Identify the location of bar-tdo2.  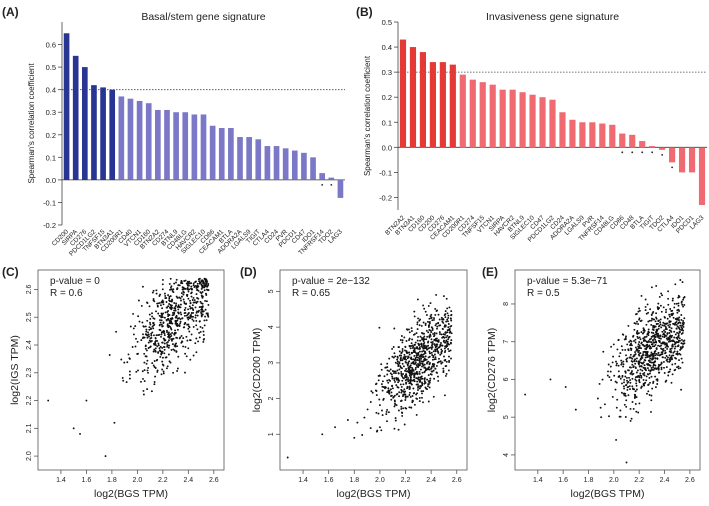
(331, 178).